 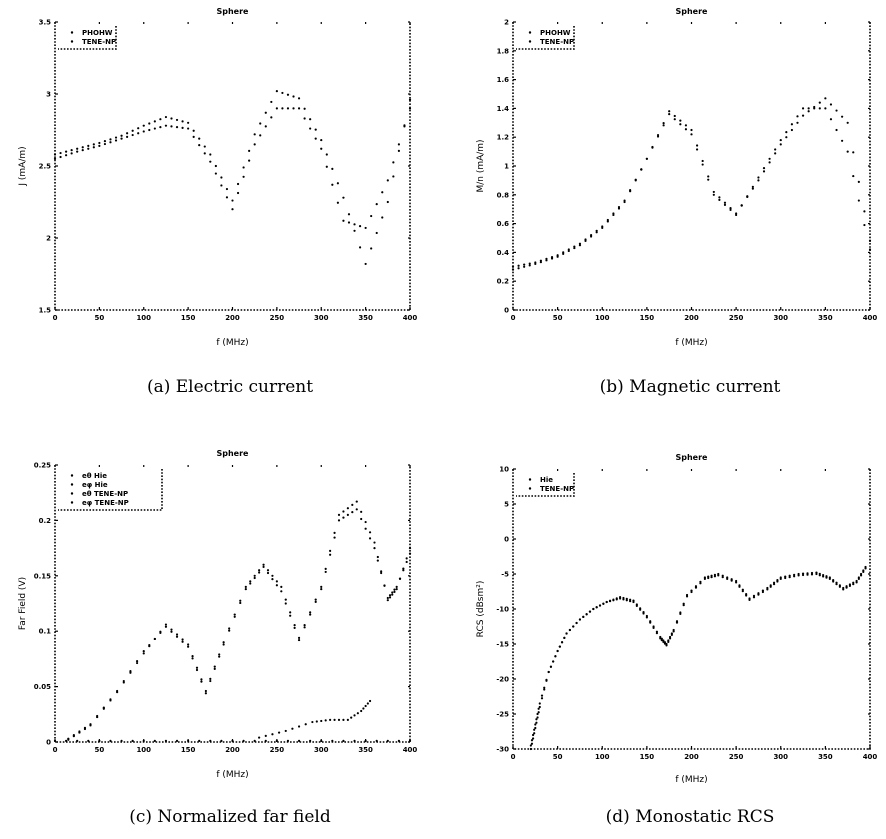 What do you see at coordinates (692, 11) in the screenshot?
I see `chart-title: Sphere` at bounding box center [692, 11].